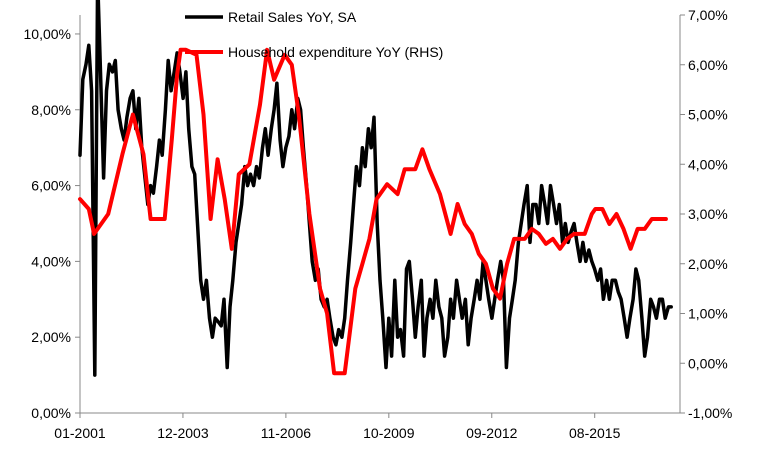 The width and height of the screenshot is (760, 455). I want to click on right-tick-label: 2,00%, so click(708, 264).